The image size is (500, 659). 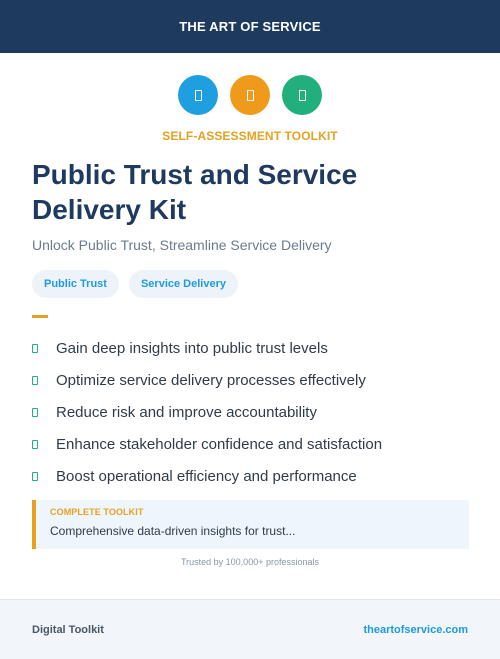 I want to click on tag-service-delivery: Service Delivery, so click(x=183, y=284).